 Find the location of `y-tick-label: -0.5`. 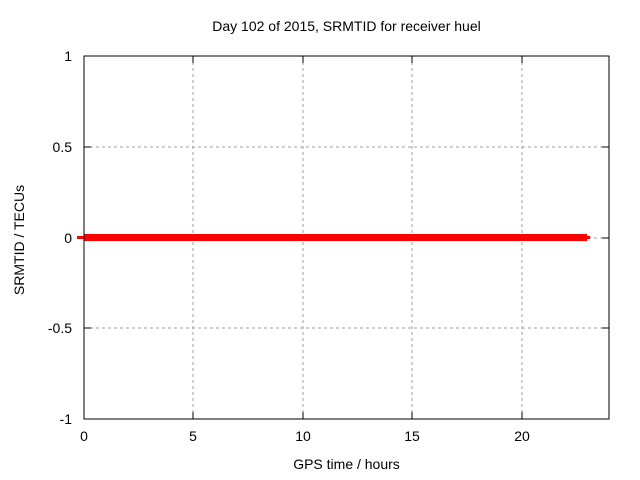

y-tick-label: -0.5 is located at coordinates (60, 328).